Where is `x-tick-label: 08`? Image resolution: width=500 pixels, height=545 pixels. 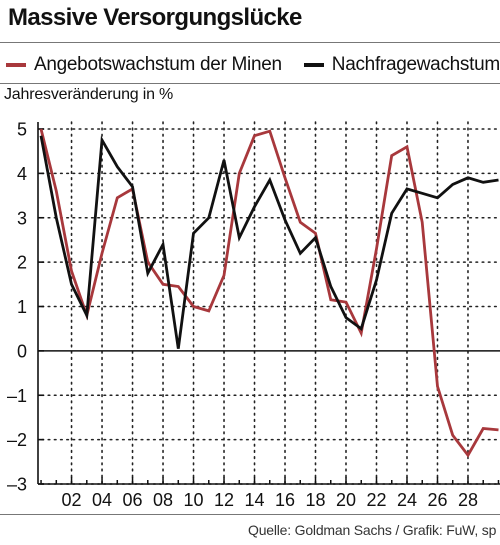
x-tick-label: 08 is located at coordinates (163, 500).